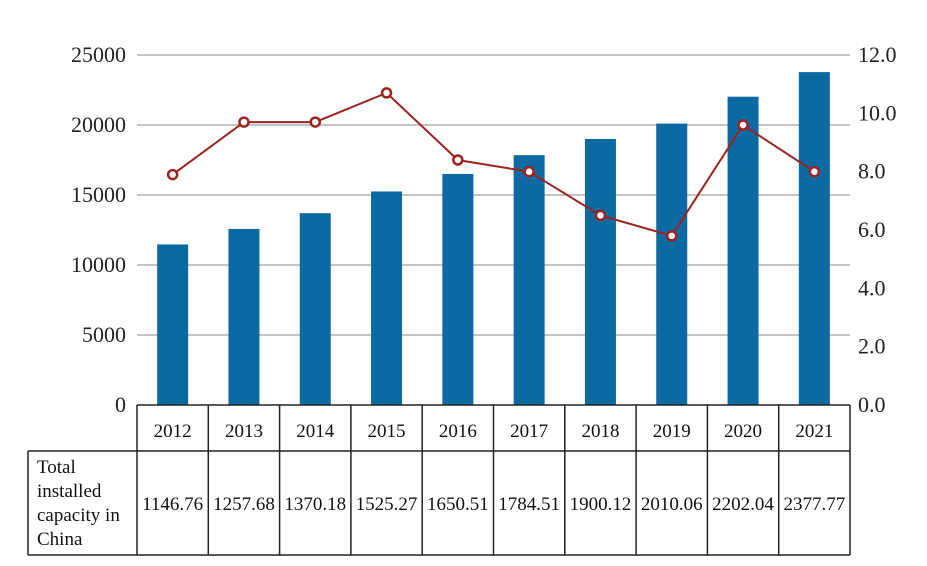 The height and width of the screenshot is (566, 927). I want to click on table-row-label: China, so click(60, 539).